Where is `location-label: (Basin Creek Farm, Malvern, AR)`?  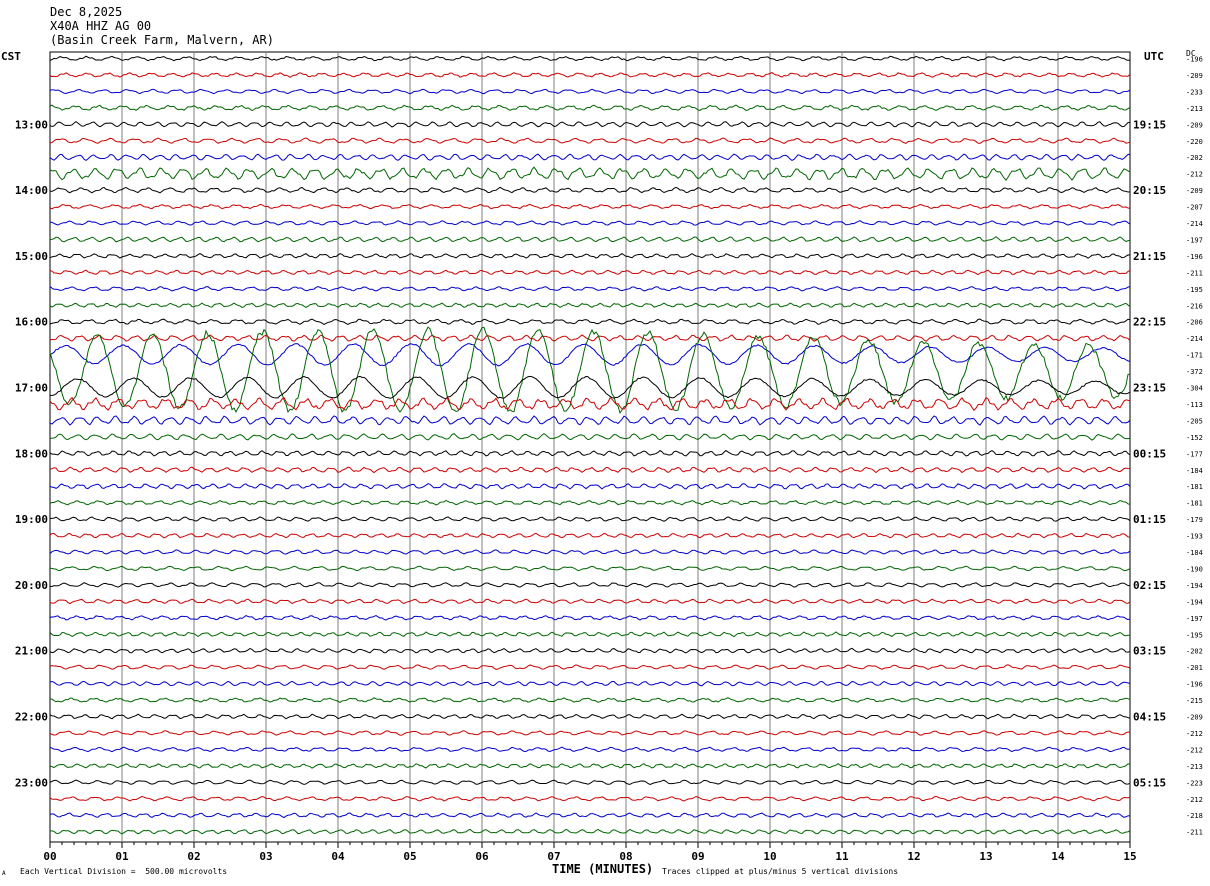 location-label: (Basin Creek Farm, Malvern, AR) is located at coordinates (162, 40).